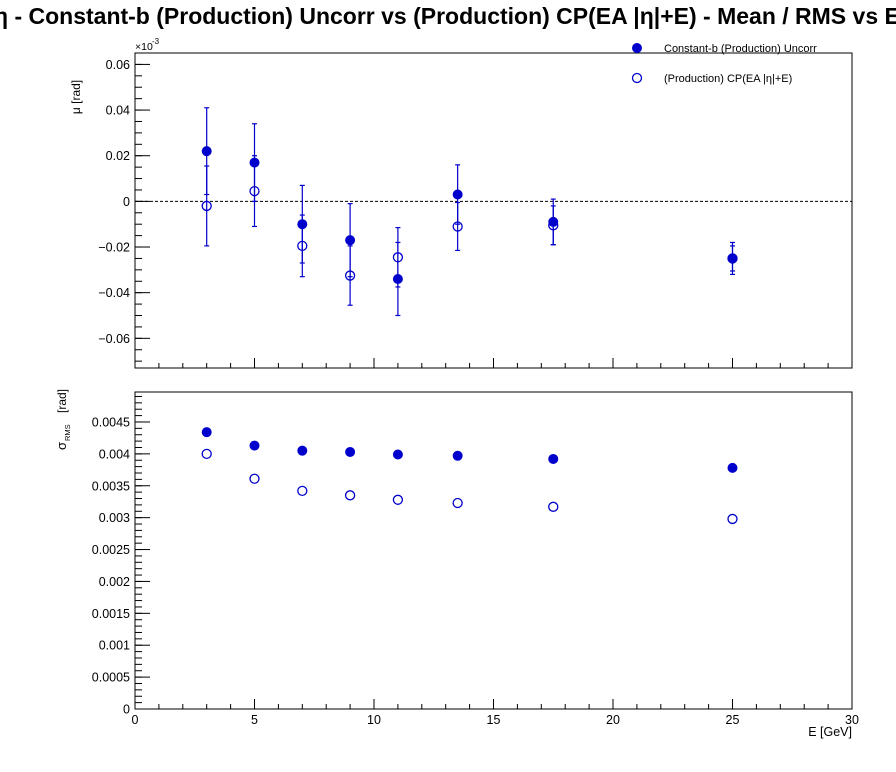 Image resolution: width=896 pixels, height=772 pixels. What do you see at coordinates (637, 48) in the screenshot?
I see `legend-marker-filled` at bounding box center [637, 48].